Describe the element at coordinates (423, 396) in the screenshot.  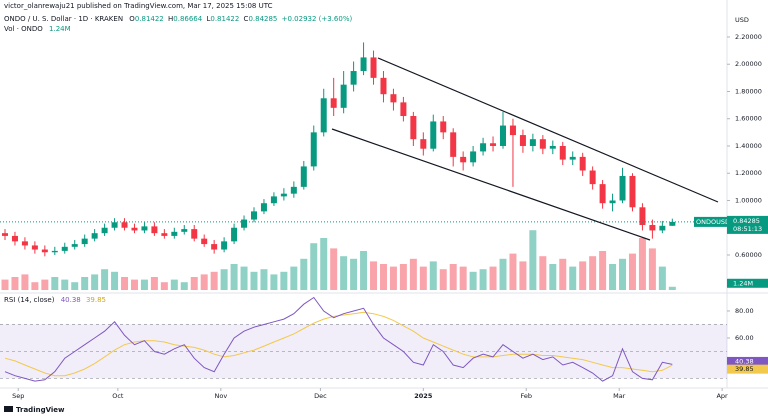
I see `x-tick-label: 2025` at that location.